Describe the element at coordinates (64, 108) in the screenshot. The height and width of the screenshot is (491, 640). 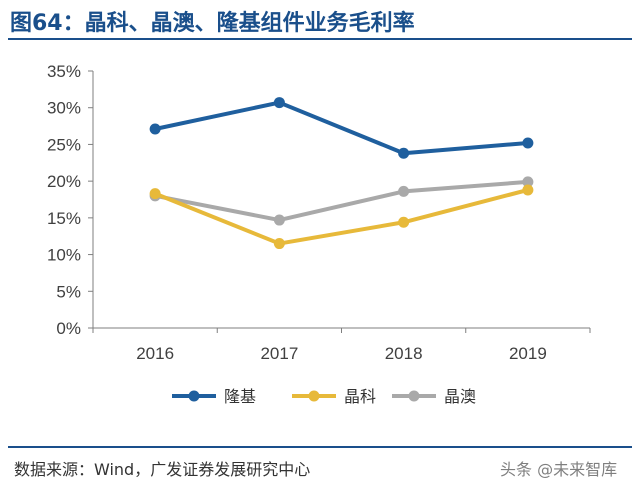
I see `y-tick-label: 30%` at that location.